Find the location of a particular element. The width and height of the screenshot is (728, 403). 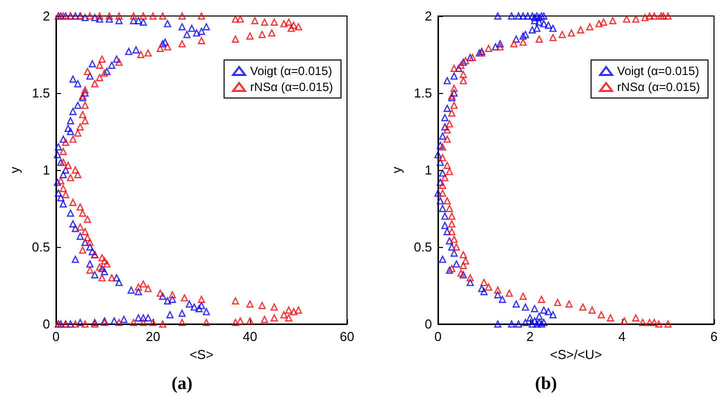

x-tick-label: 20 is located at coordinates (153, 336).